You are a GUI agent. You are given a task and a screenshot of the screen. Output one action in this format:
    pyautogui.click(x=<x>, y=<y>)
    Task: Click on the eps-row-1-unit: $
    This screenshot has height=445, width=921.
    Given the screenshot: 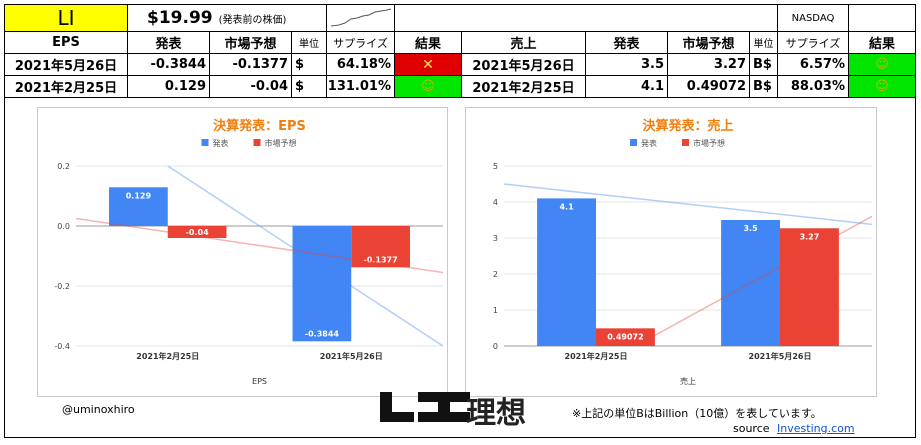 What is the action you would take?
    pyautogui.click(x=309, y=65)
    